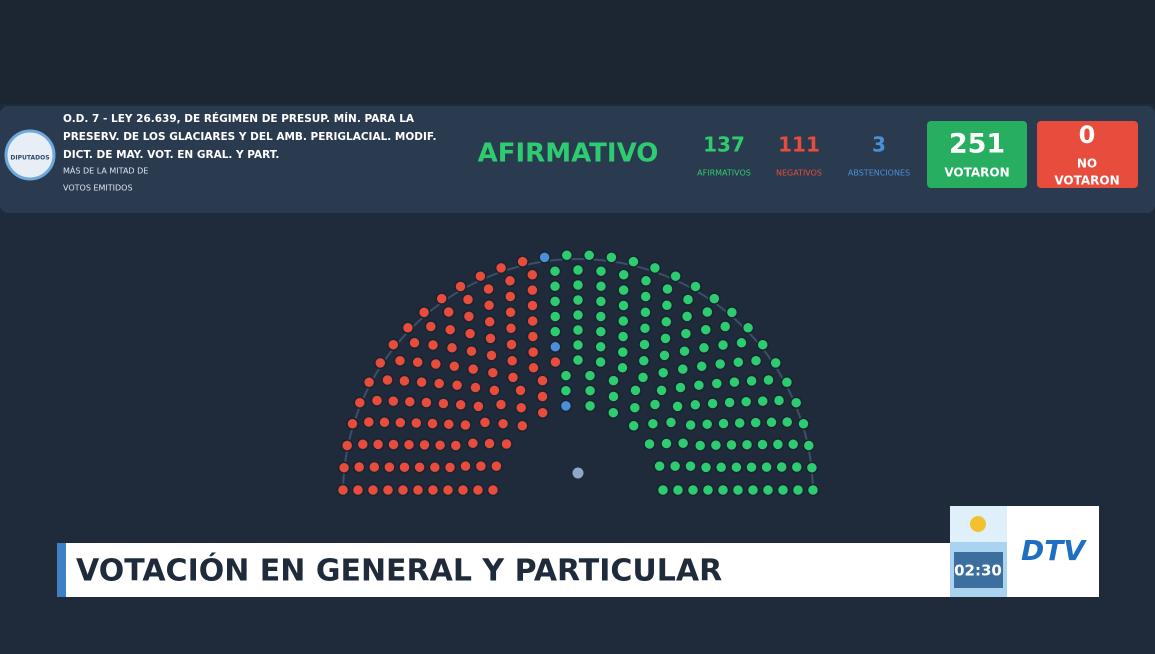  What do you see at coordinates (724, 173) in the screenshot?
I see `tally-label: AFIRMATIVOS` at bounding box center [724, 173].